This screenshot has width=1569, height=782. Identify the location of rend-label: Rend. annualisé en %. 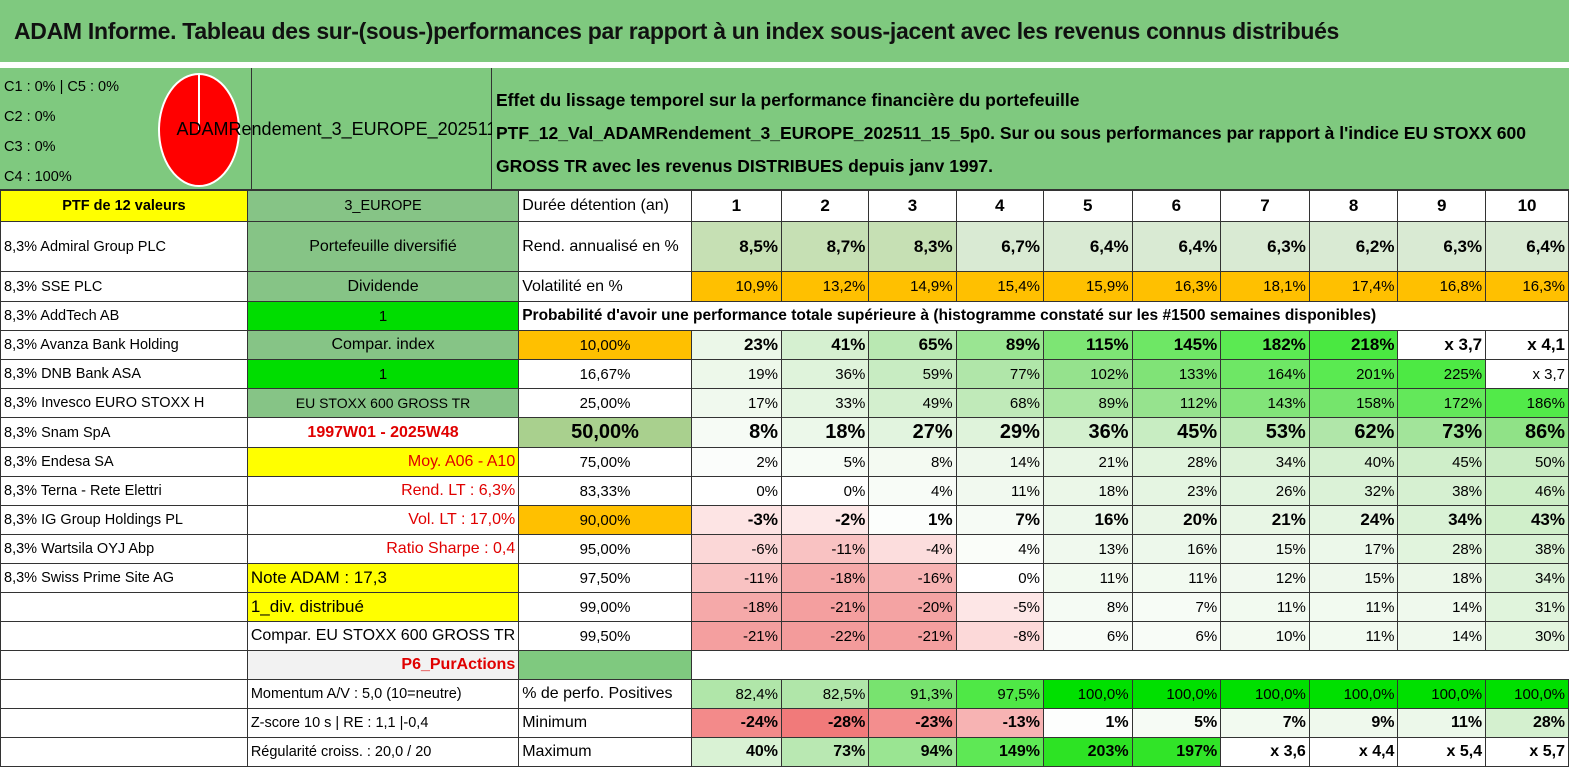
(605, 246).